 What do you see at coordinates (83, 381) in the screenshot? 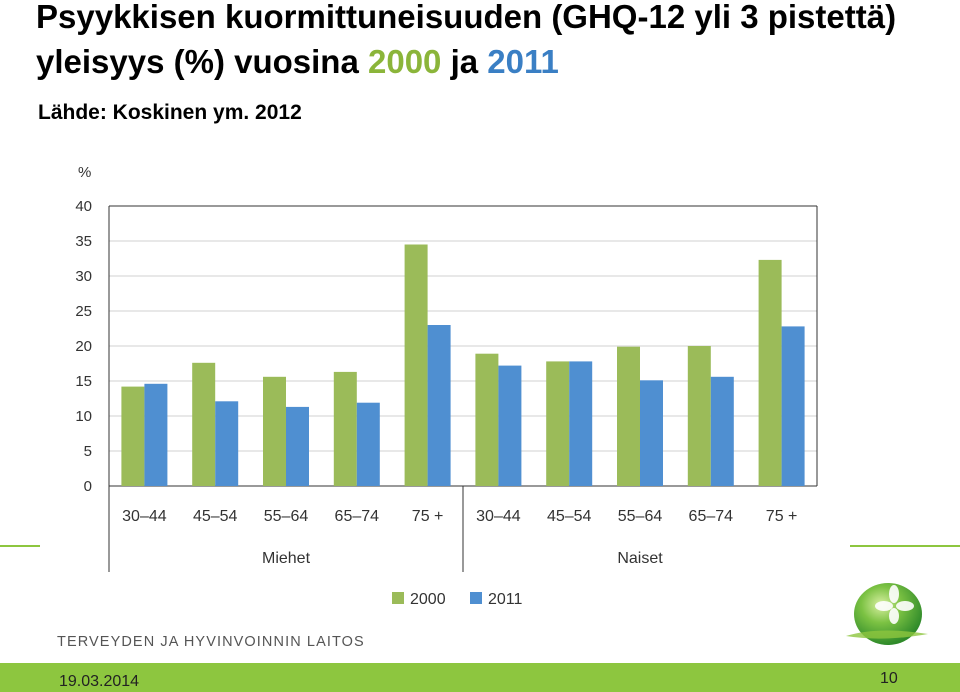
I see `y-tick-label: 15` at bounding box center [83, 381].